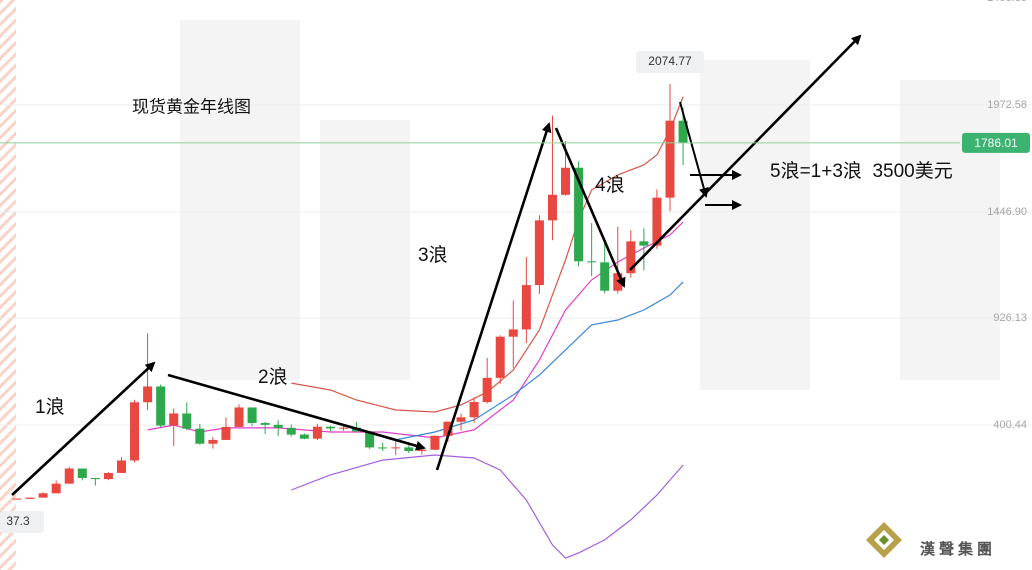 Image resolution: width=1032 pixels, height=570 pixels. Describe the element at coordinates (8, 285) in the screenshot. I see `left-edge` at that location.